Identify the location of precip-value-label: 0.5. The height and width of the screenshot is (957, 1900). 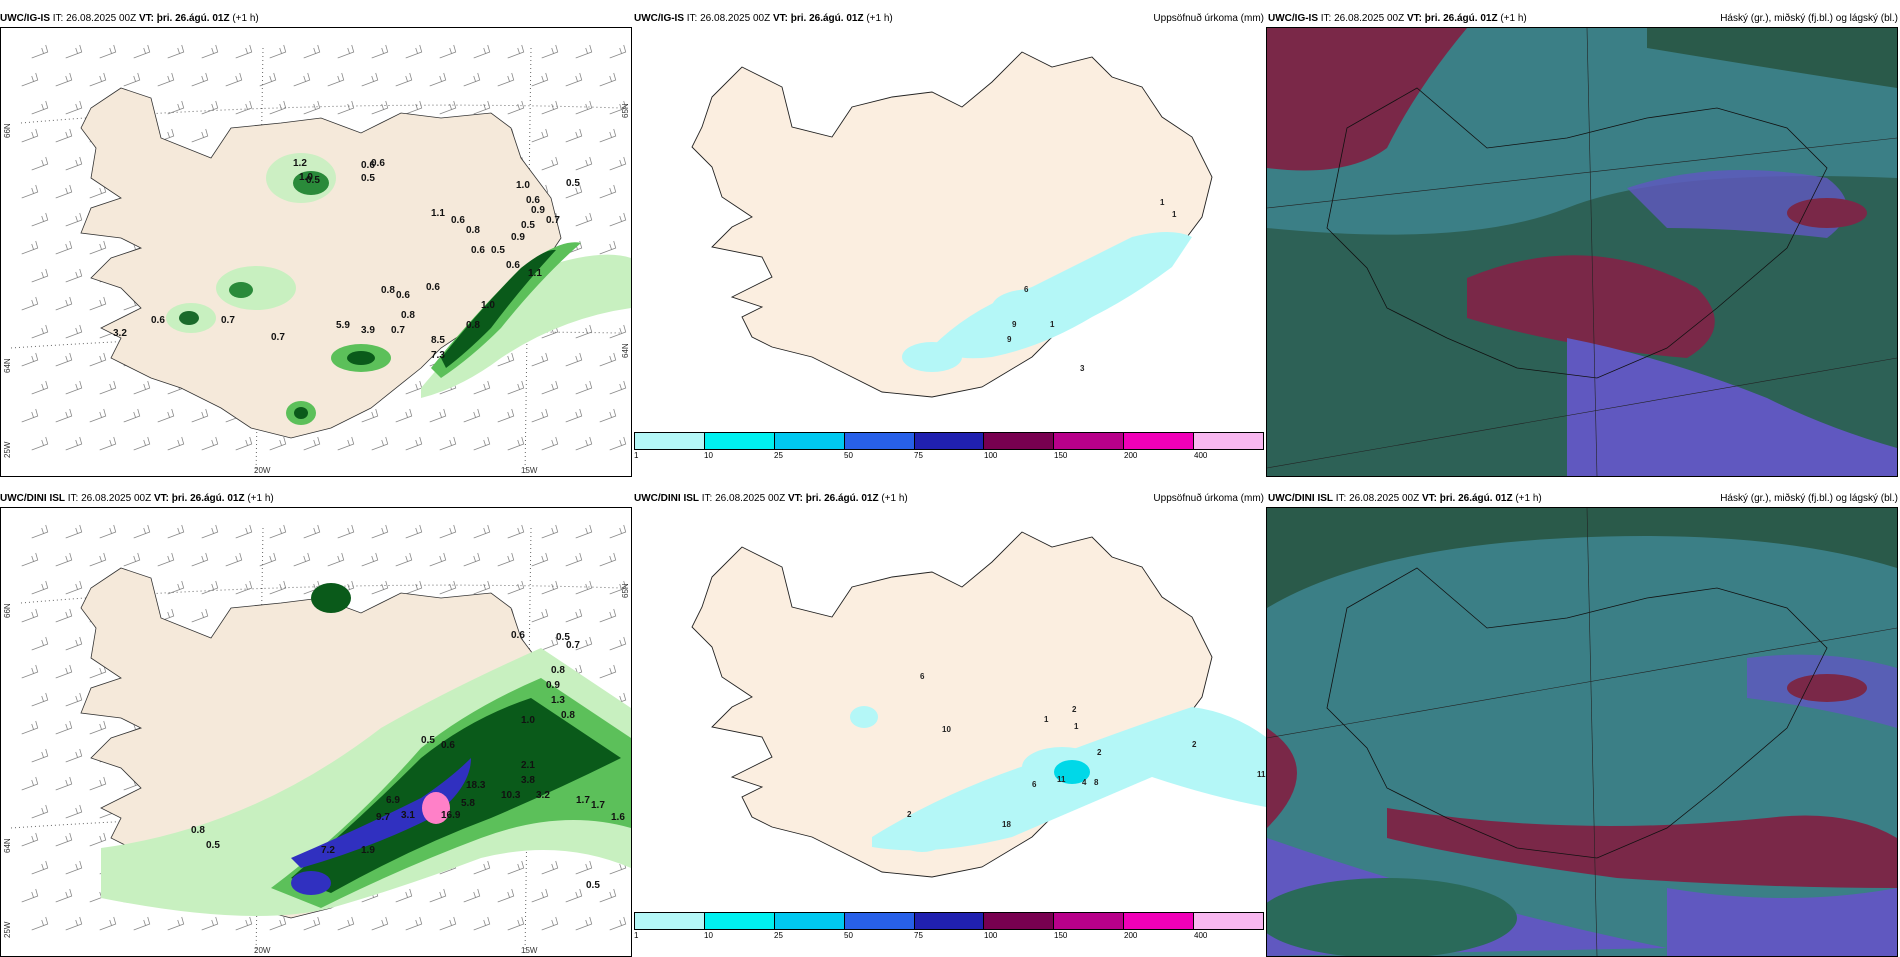
(593, 885).